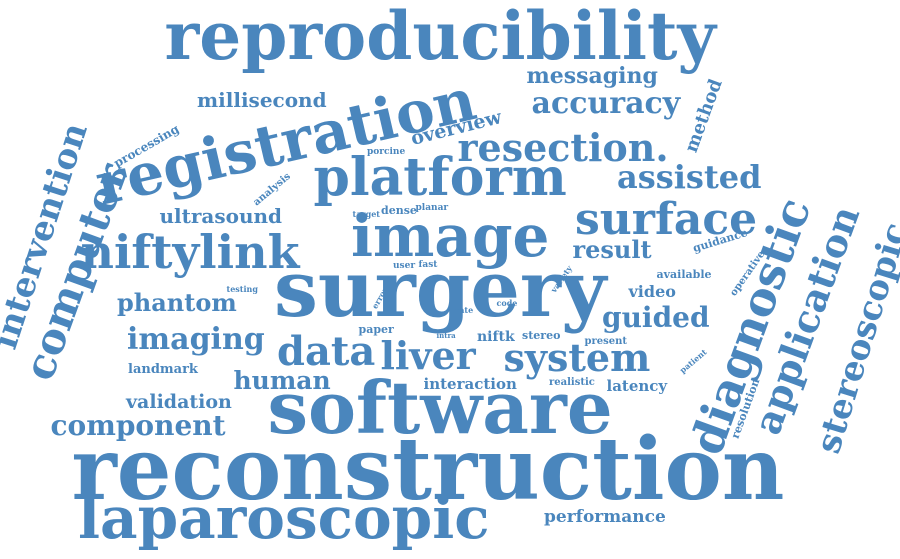  I want to click on word-messaging: messaging, so click(592, 76).